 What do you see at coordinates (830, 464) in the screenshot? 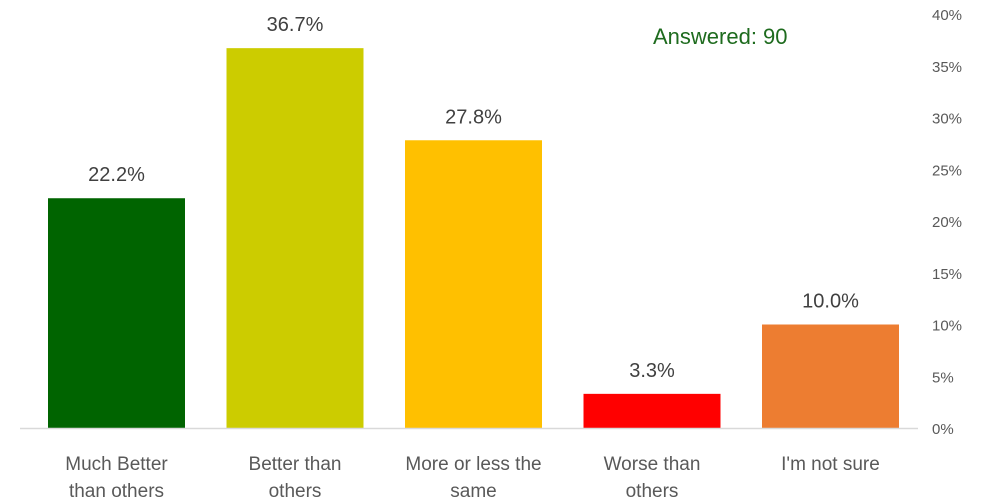
I see `category-label-5-line-1: I'm not sure` at bounding box center [830, 464].